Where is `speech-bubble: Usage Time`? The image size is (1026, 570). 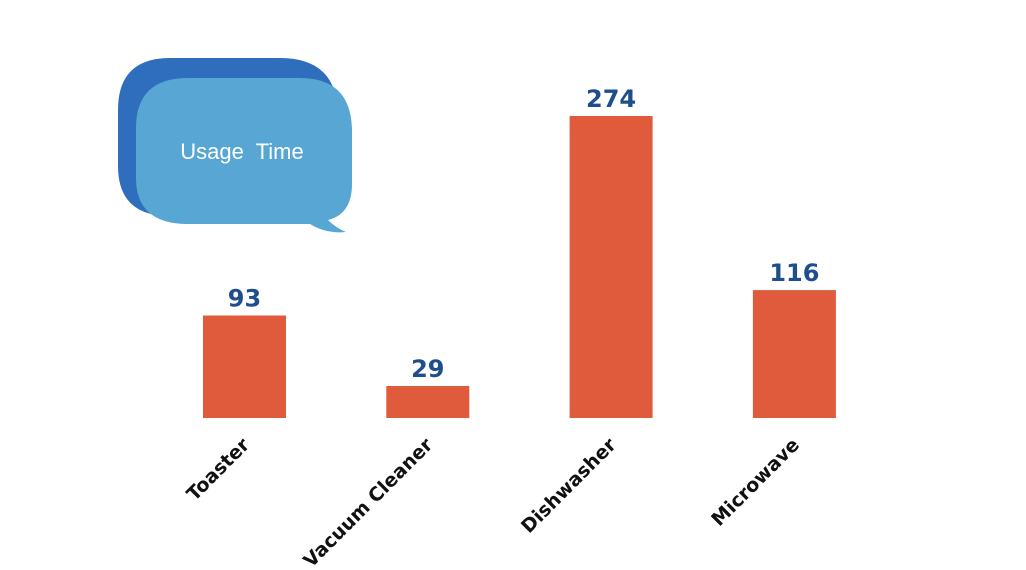 speech-bubble: Usage Time is located at coordinates (235, 145).